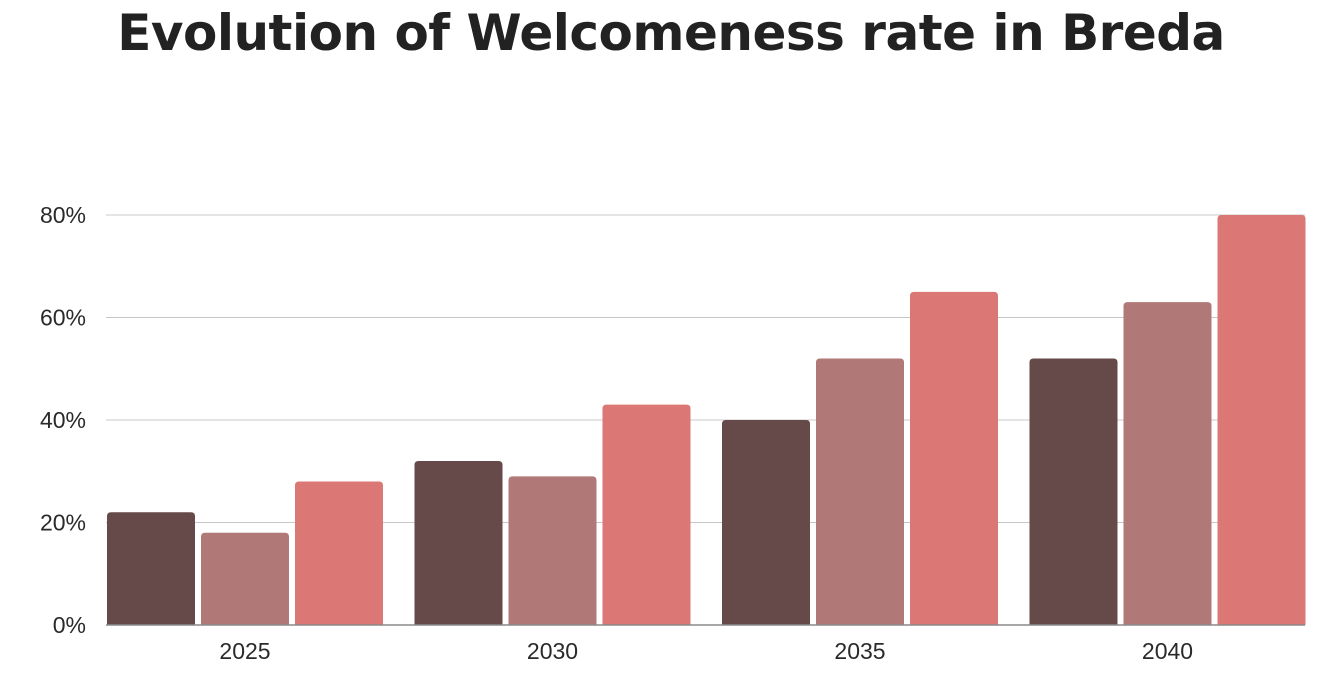 The image size is (1330, 678). What do you see at coordinates (1167, 651) in the screenshot?
I see `x-tick-label: 2040` at bounding box center [1167, 651].